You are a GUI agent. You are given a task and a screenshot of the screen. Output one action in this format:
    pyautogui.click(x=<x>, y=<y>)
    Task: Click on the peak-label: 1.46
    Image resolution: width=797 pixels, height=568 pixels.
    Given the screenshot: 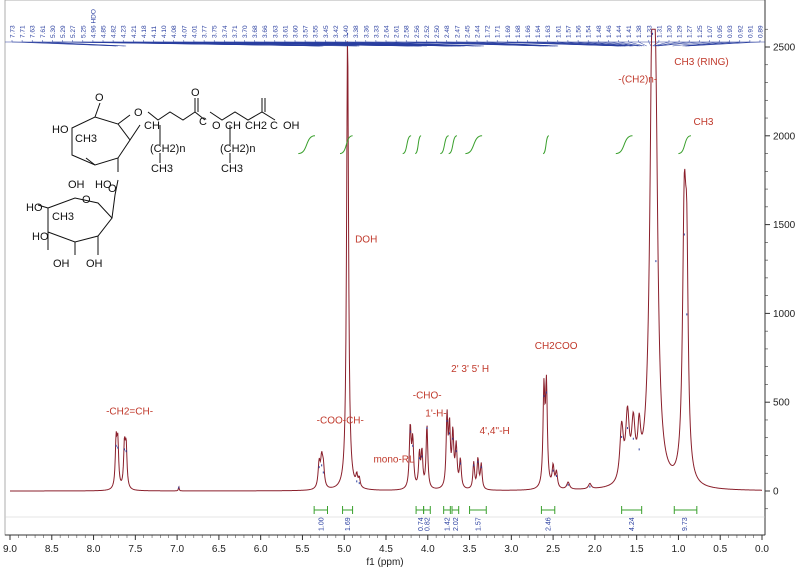 What is the action you would take?
    pyautogui.click(x=609, y=31)
    